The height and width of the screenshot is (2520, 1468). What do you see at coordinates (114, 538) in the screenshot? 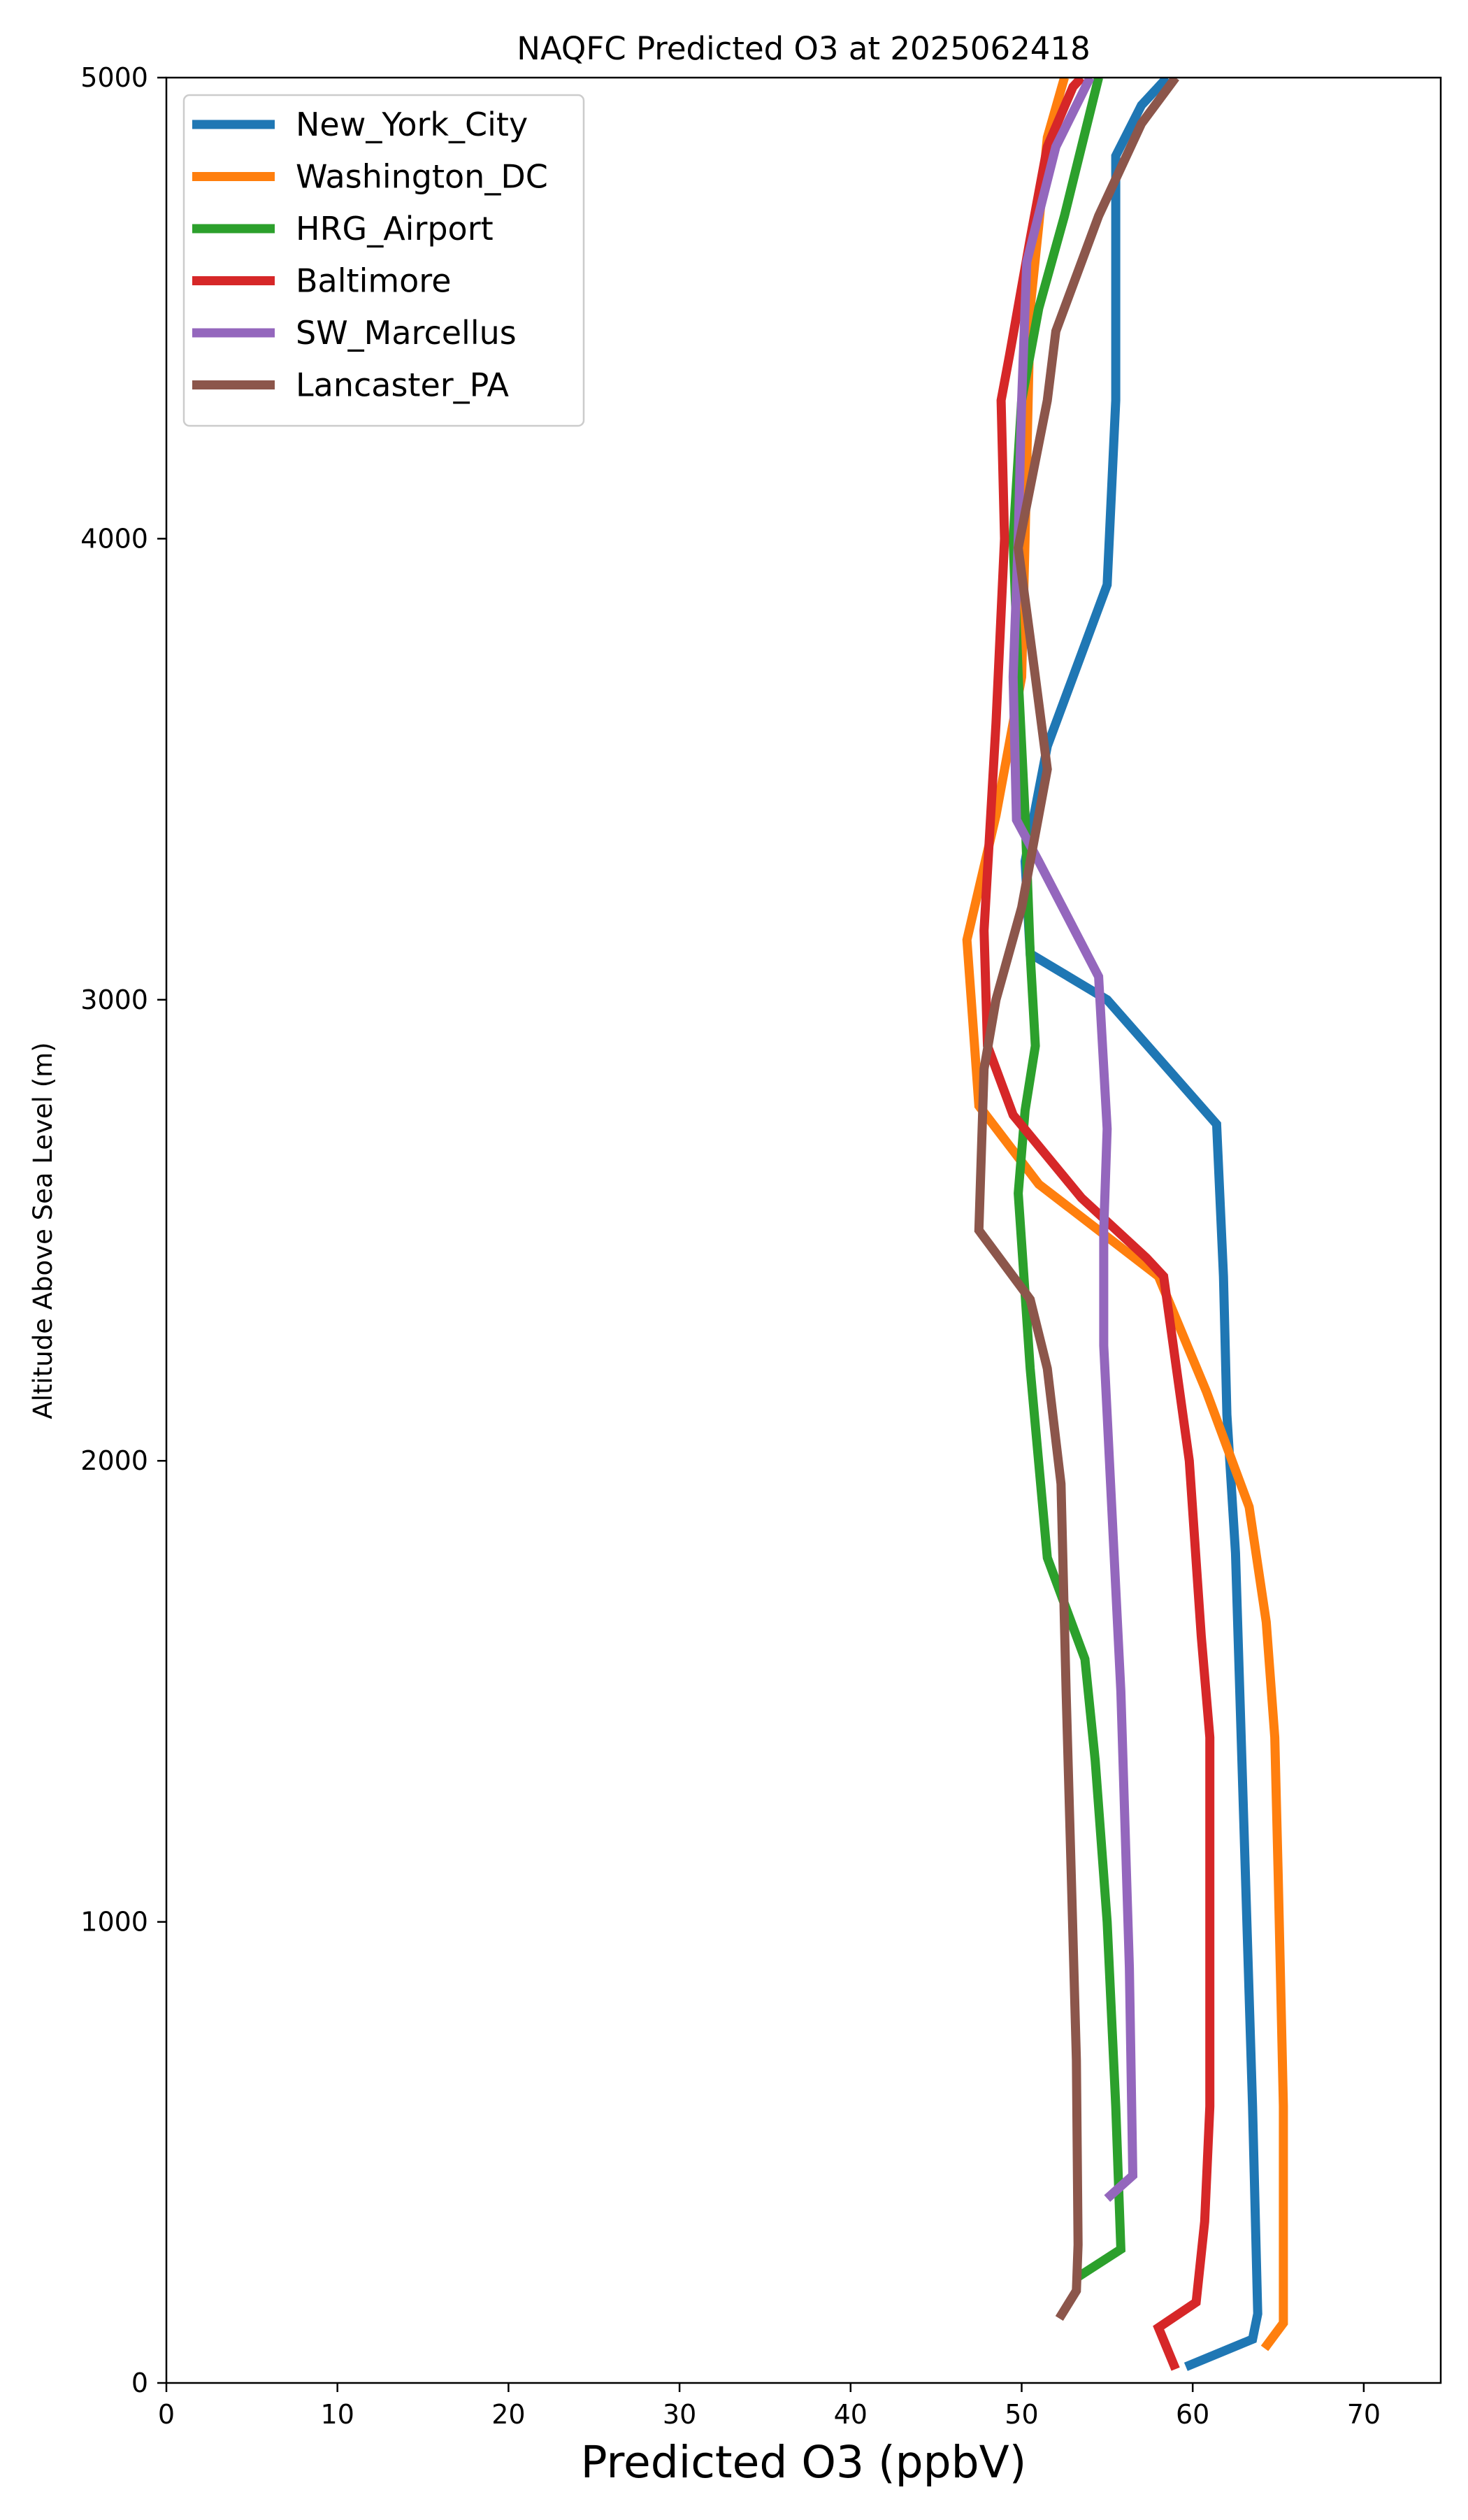
I see `y-tick-label: 4000` at bounding box center [114, 538].